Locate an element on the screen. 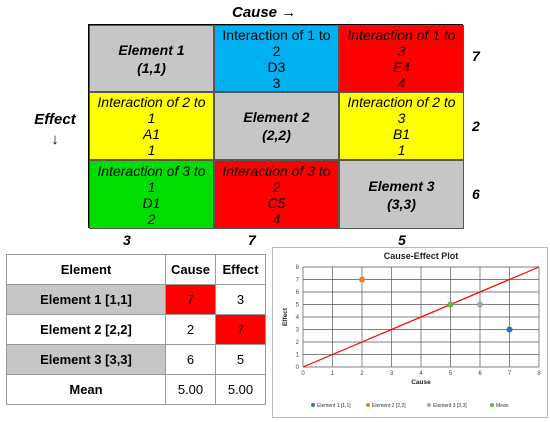  y-tick-label: 6 is located at coordinates (298, 293).